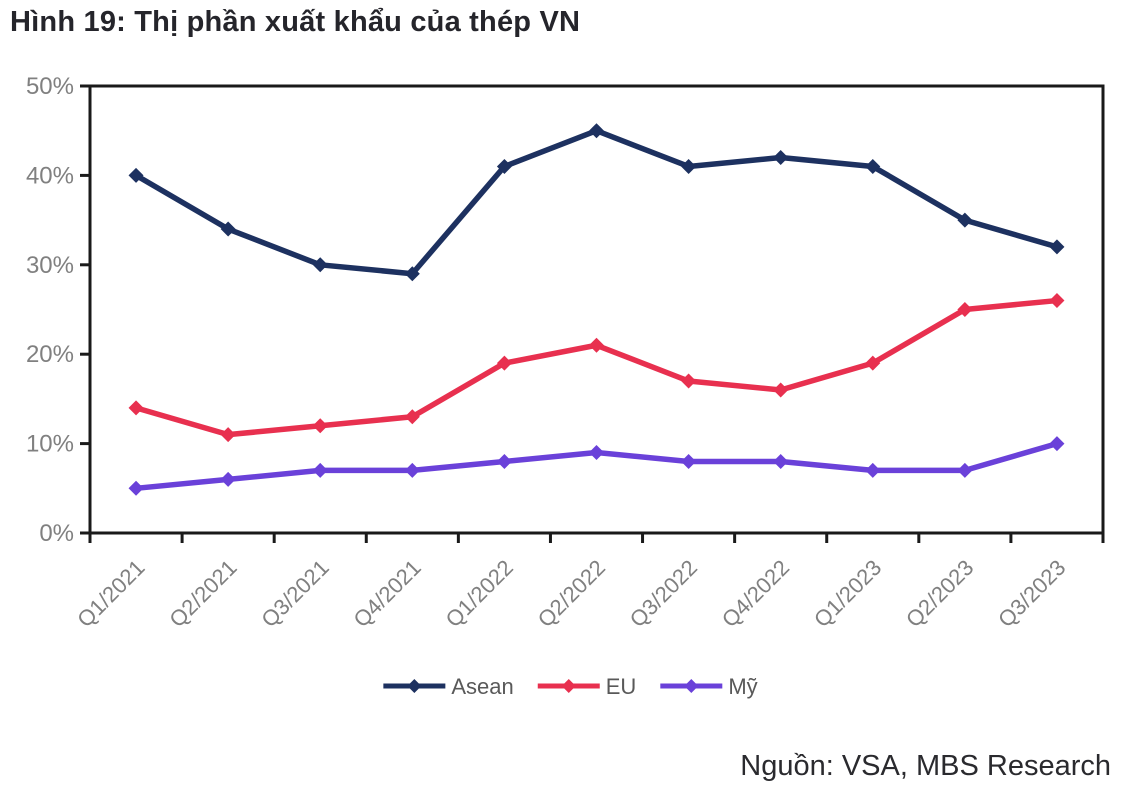  Describe the element at coordinates (50, 444) in the screenshot. I see `y-tick-label: 10%` at that location.